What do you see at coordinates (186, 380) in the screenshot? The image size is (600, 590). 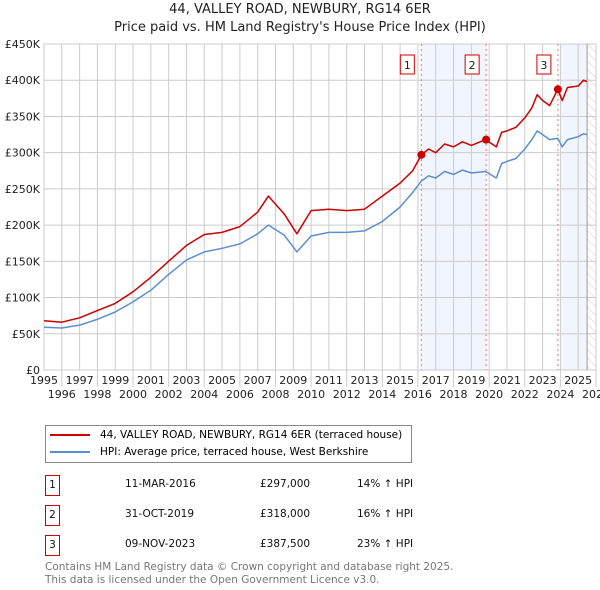 I see `x-tick-label: 2003` at bounding box center [186, 380].